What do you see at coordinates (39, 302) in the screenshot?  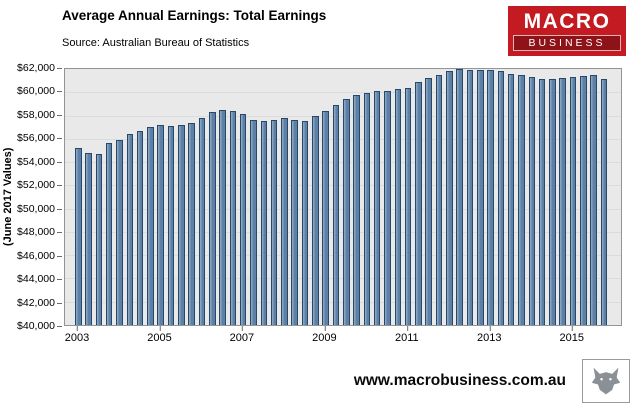 I see `y-tick-label: $42,000` at bounding box center [39, 302].